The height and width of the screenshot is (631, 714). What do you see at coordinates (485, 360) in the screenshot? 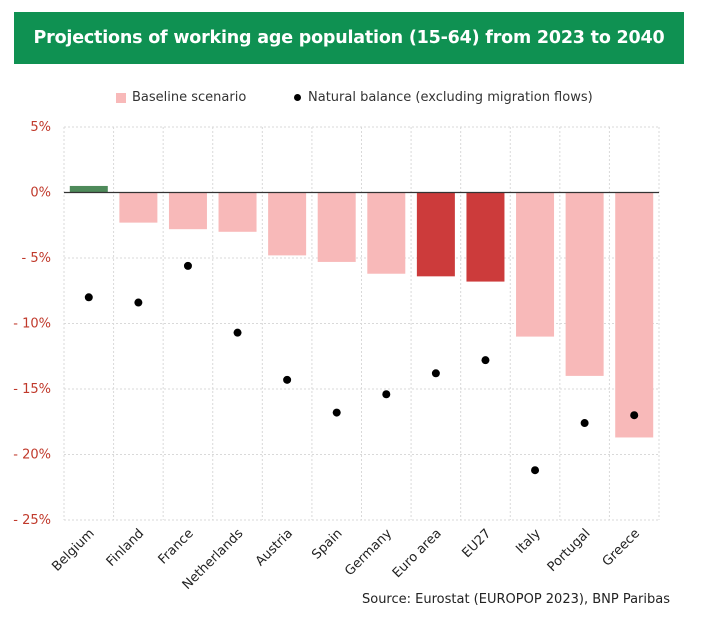
I see `dot-eu27` at bounding box center [485, 360].